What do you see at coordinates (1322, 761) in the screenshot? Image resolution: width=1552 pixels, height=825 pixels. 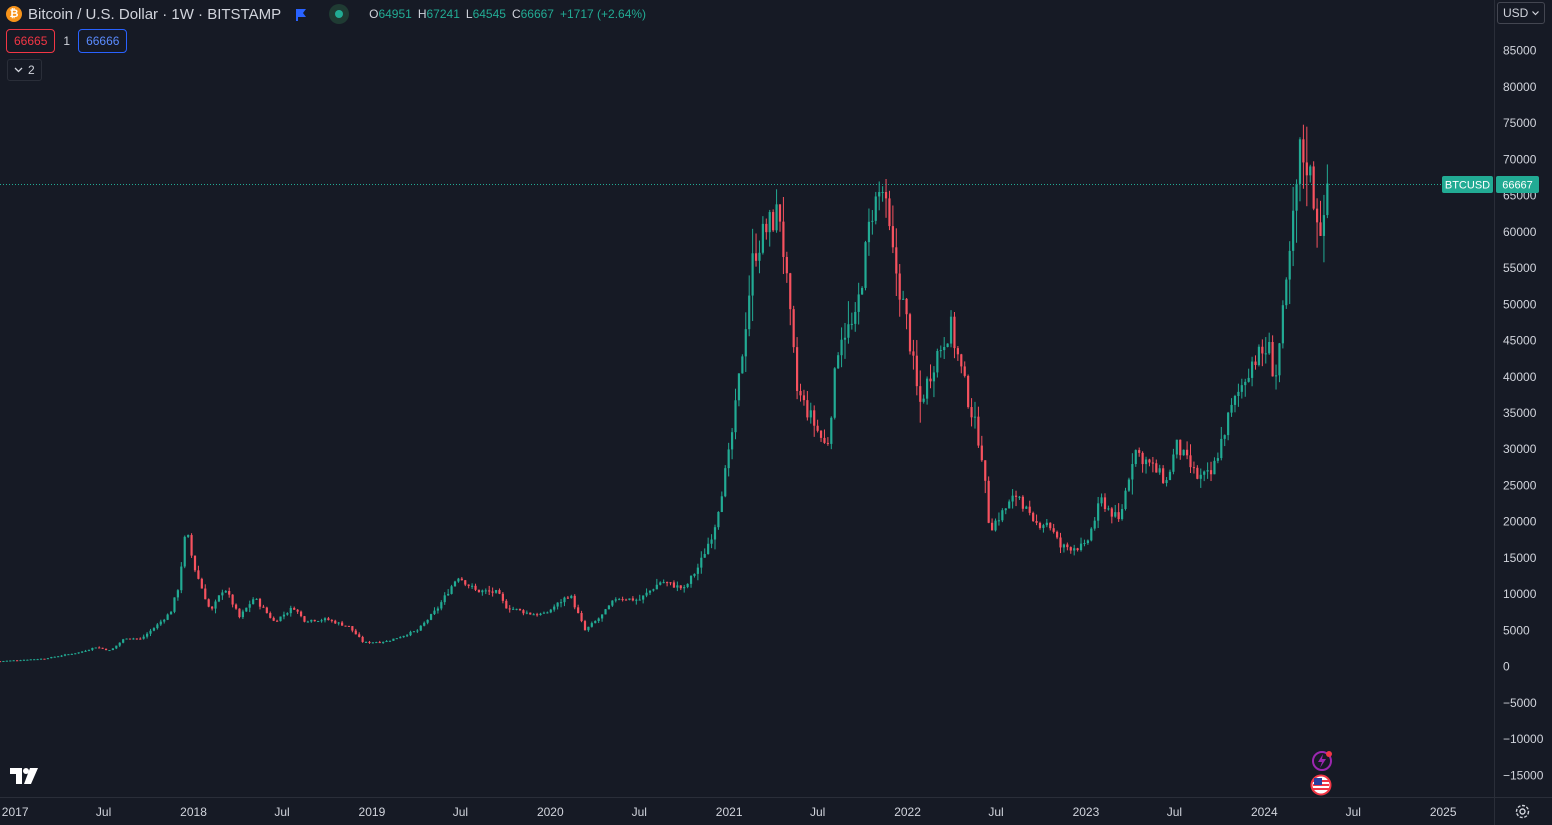 I see `lightning-event-icon` at bounding box center [1322, 761].